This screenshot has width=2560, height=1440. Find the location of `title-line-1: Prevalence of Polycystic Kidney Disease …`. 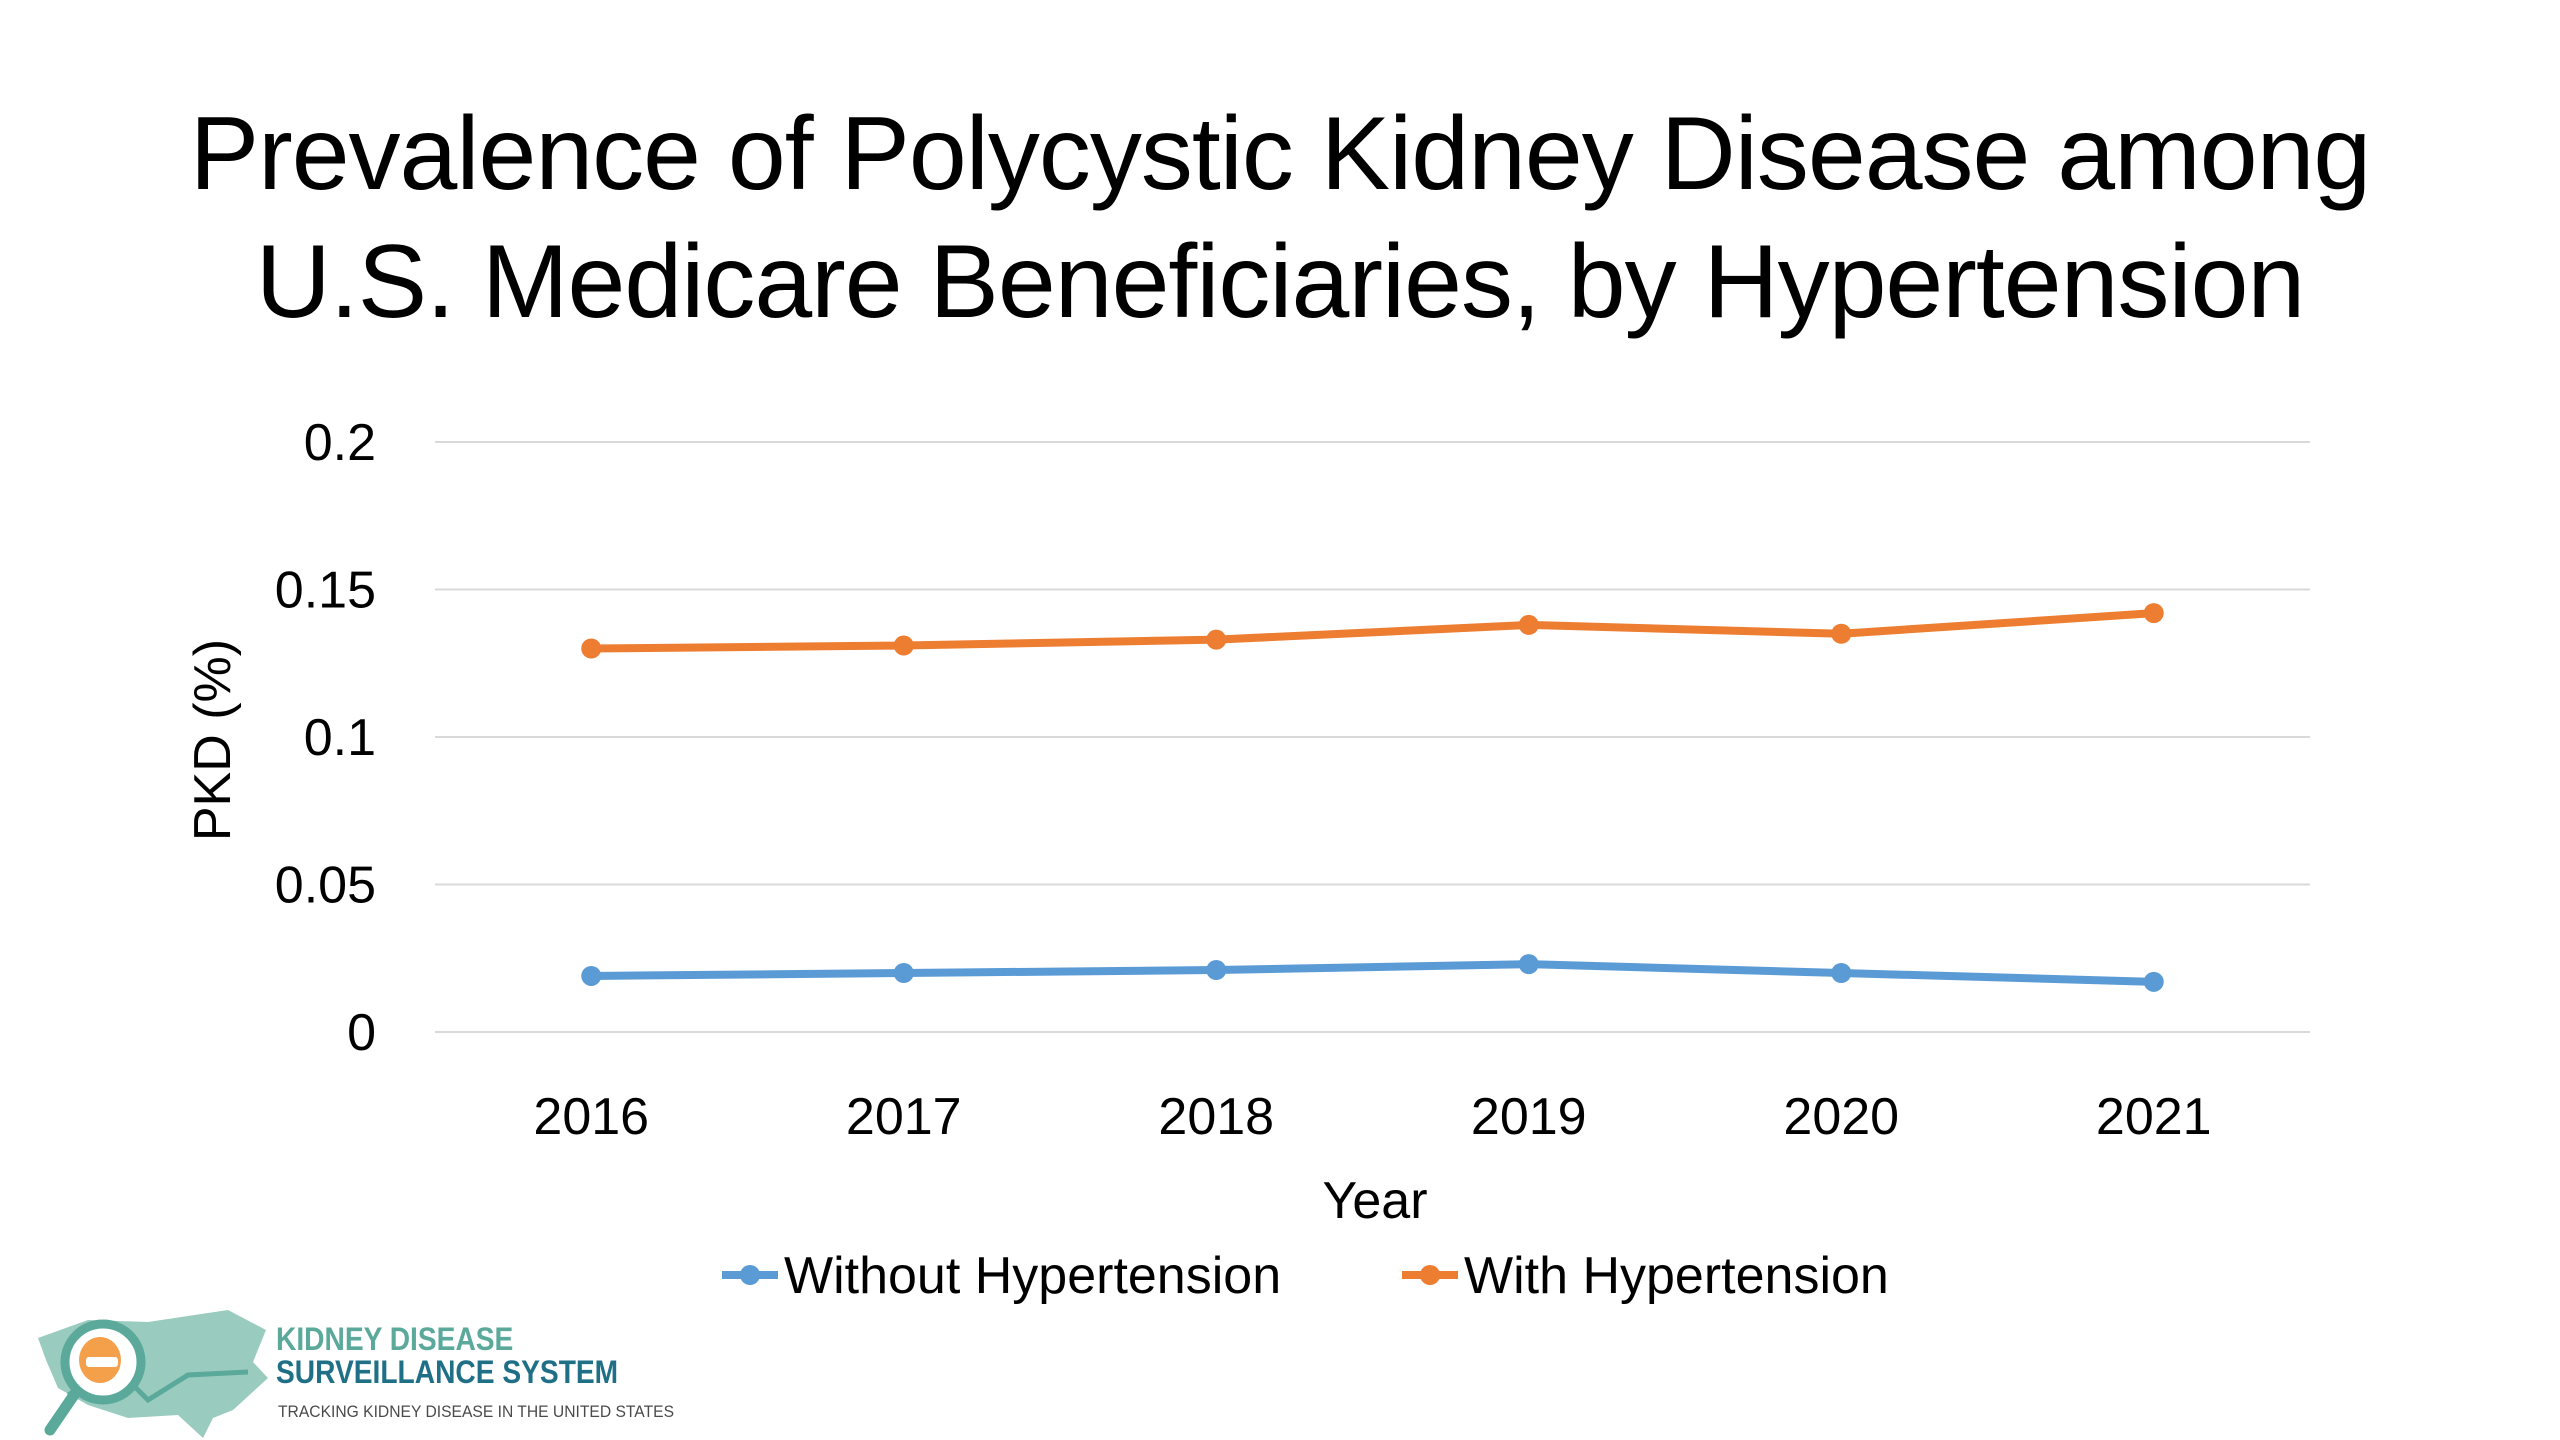

title-line-1: Prevalence of Polycystic Kidney Disease … is located at coordinates (1280, 154).